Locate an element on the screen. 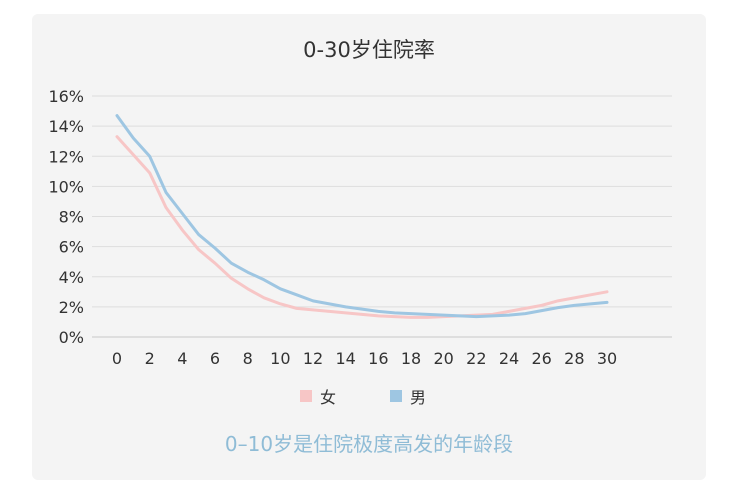 The image size is (738, 493). x-tick-label: 28 is located at coordinates (574, 358).